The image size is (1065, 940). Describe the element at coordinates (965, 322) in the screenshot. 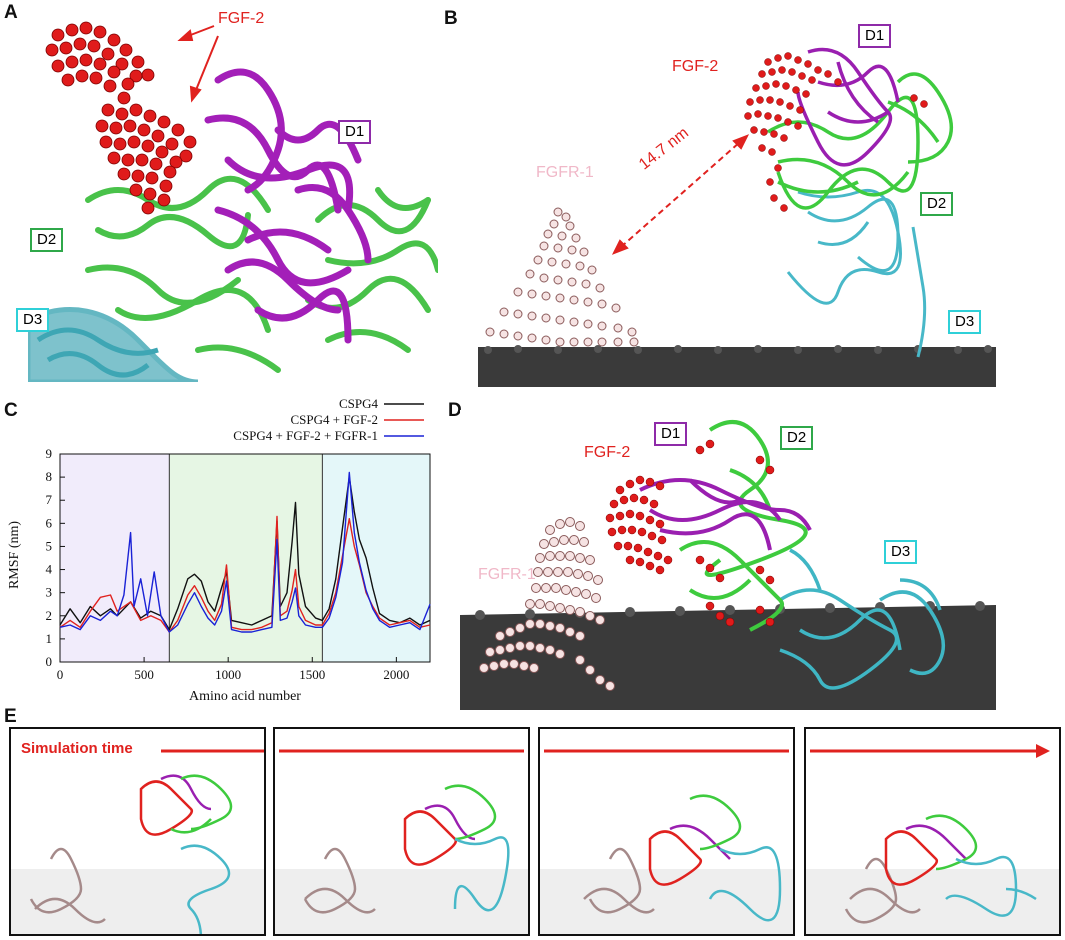

I see `panel-b-d3-label: D3` at that location.